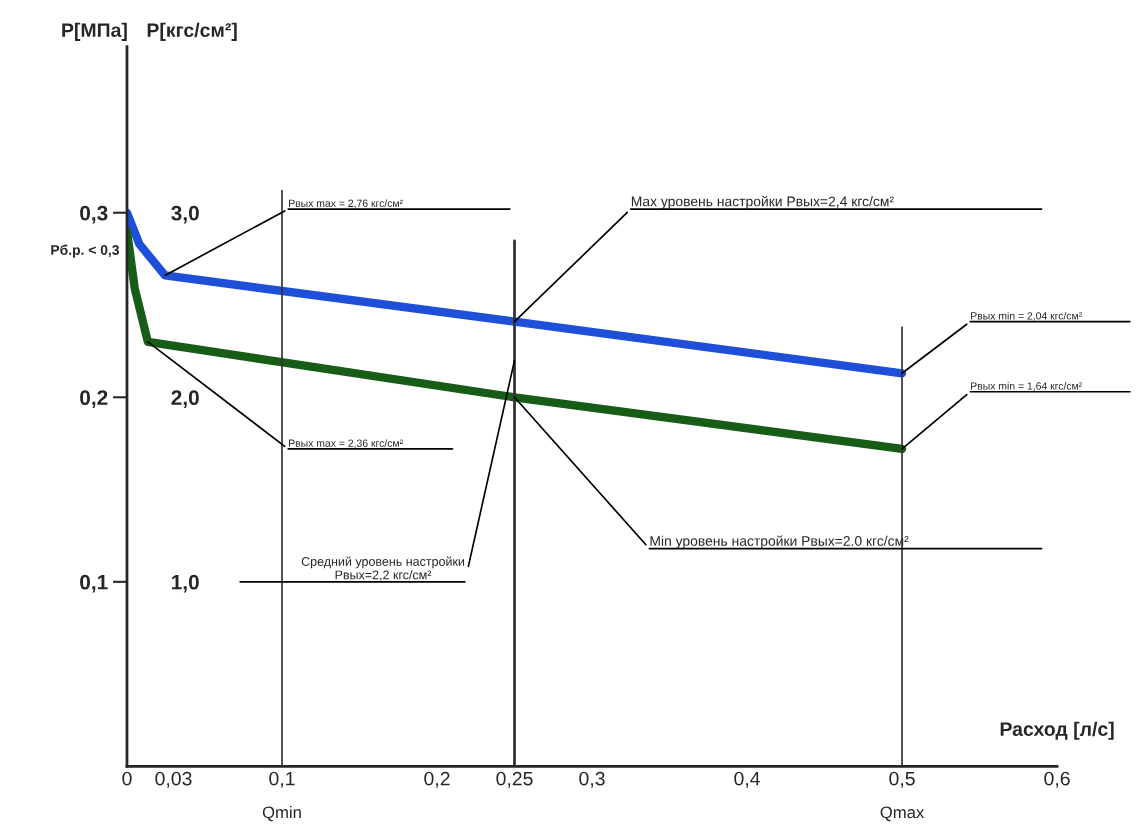 Image resolution: width=1144 pixels, height=833 pixels. What do you see at coordinates (1027, 386) in the screenshot?
I see `annotation: Рвых min = 1,64 кгс/см²` at bounding box center [1027, 386].